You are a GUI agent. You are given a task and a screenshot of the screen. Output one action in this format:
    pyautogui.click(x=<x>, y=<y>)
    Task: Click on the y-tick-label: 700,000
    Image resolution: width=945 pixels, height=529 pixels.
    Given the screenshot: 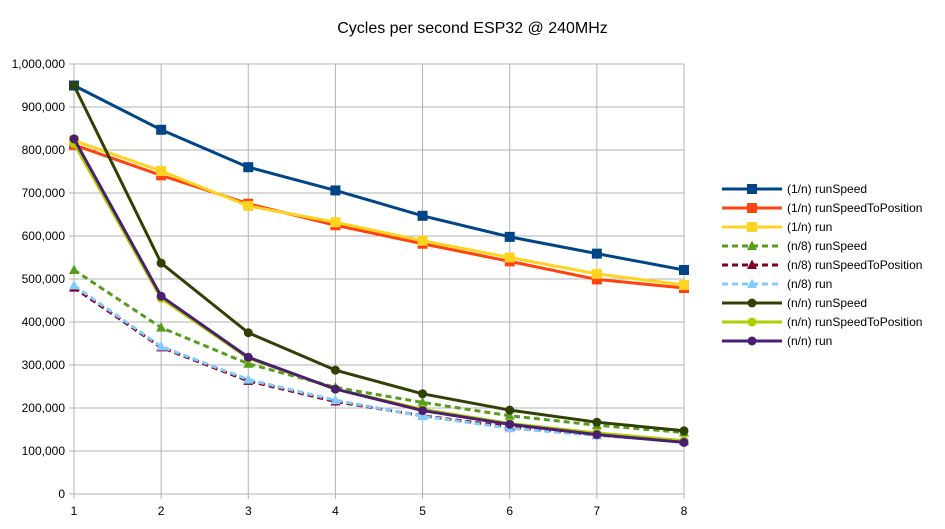 What is the action you would take?
    pyautogui.click(x=44, y=193)
    